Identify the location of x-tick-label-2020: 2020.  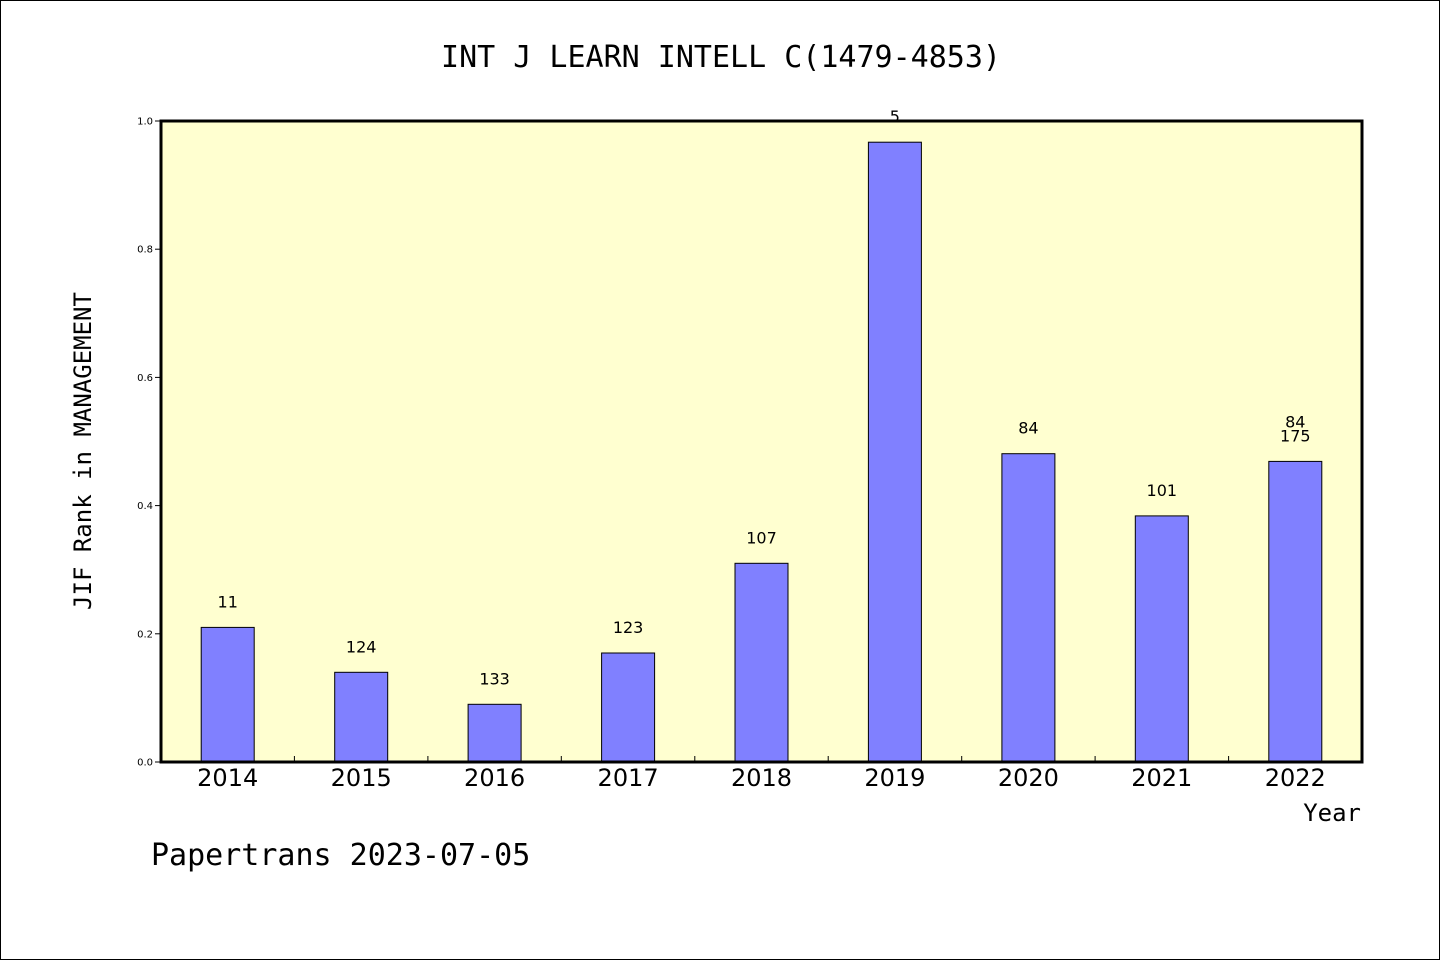
(1028, 778).